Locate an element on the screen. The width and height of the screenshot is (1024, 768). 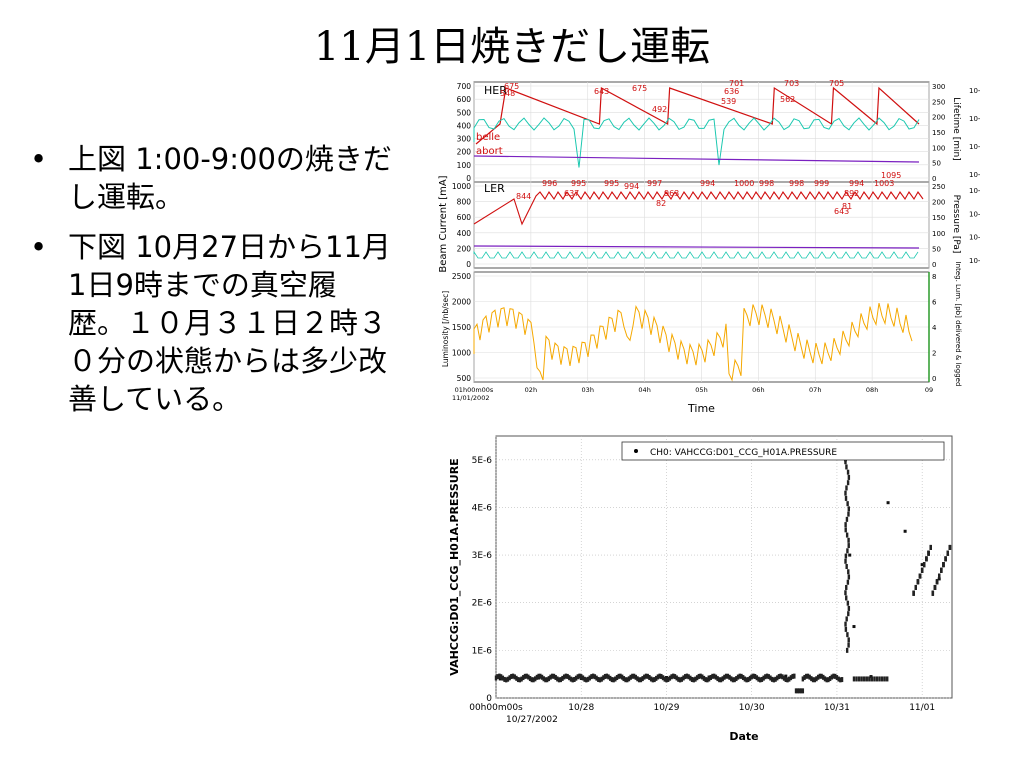
y2-tick-label: 2 is located at coordinates (934, 354).